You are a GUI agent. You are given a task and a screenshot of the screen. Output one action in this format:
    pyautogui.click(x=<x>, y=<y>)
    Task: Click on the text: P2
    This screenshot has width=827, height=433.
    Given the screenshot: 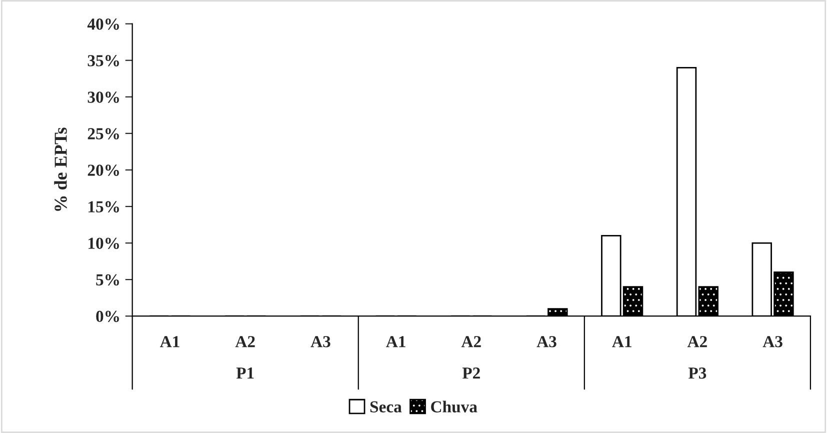 What is the action you would take?
    pyautogui.click(x=471, y=373)
    